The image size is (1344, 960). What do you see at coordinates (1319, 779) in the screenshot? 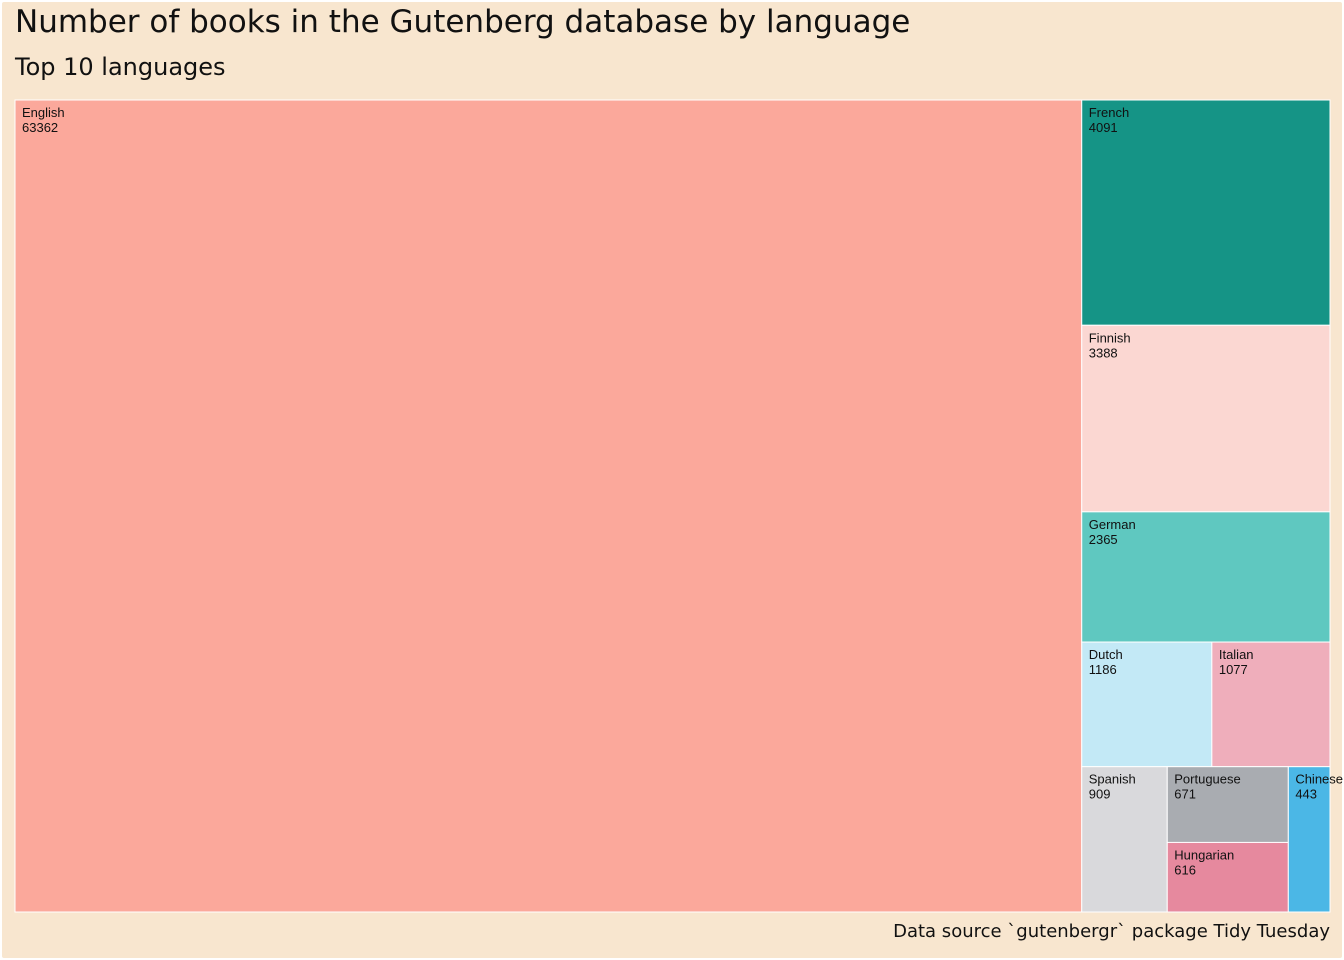
I see `tile-label-chinese: Chinese` at bounding box center [1319, 779].